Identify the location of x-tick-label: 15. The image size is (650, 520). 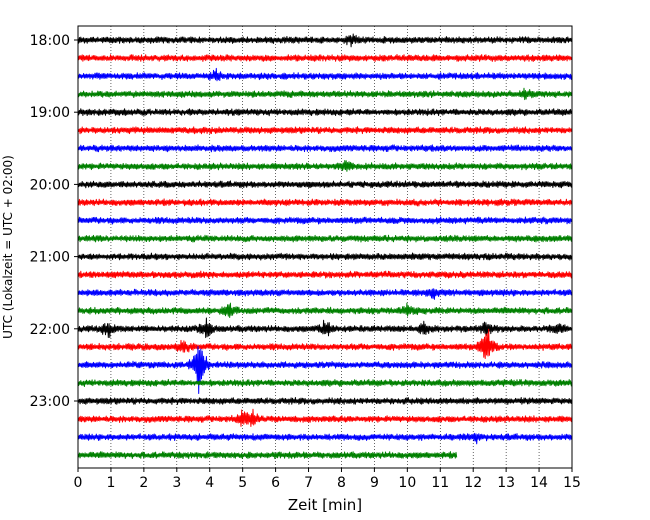
(572, 483).